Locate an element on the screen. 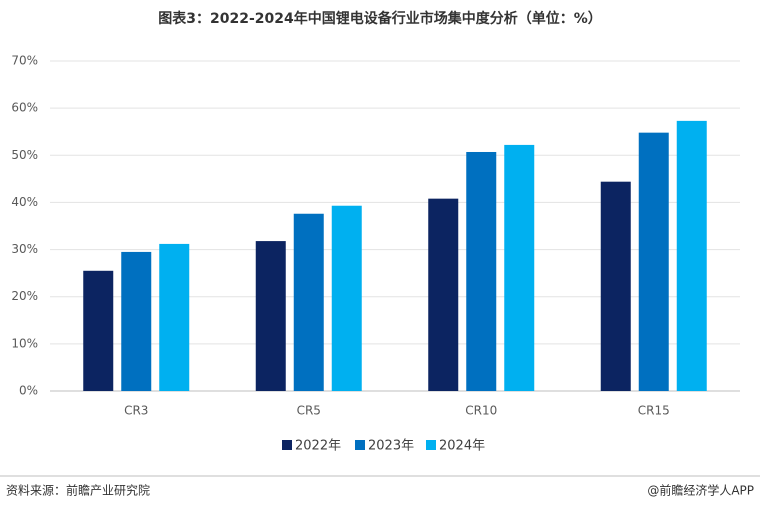 The height and width of the screenshot is (510, 760). y-tick-label: 10% is located at coordinates (24, 343).